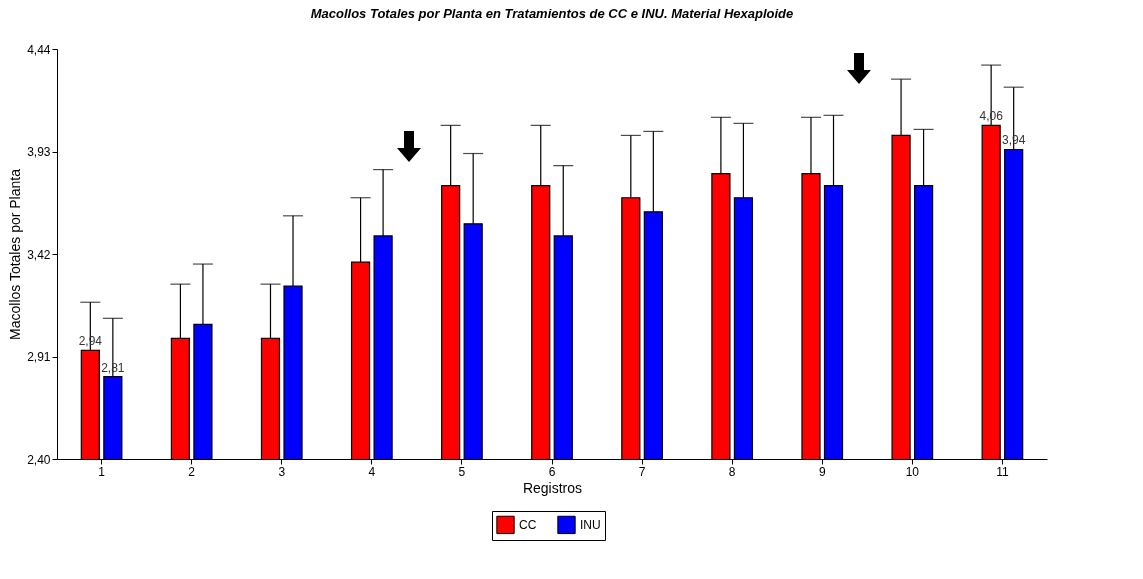 The height and width of the screenshot is (579, 1143). I want to click on x-tick-label: 3, so click(282, 471).